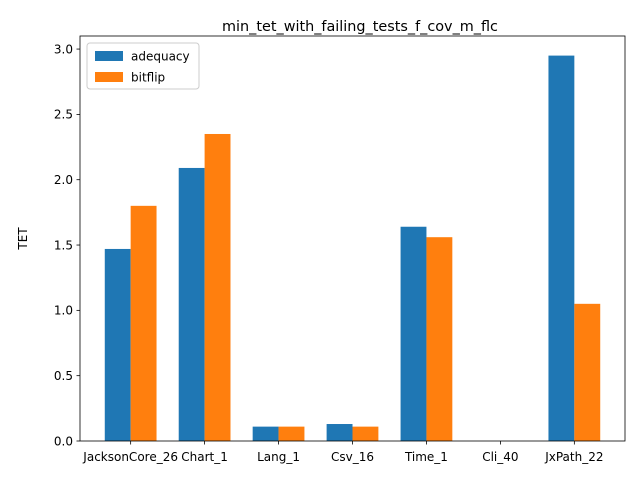 This screenshot has height=480, width=640. What do you see at coordinates (63, 376) in the screenshot?
I see `y-tick-label: 0.5` at bounding box center [63, 376].